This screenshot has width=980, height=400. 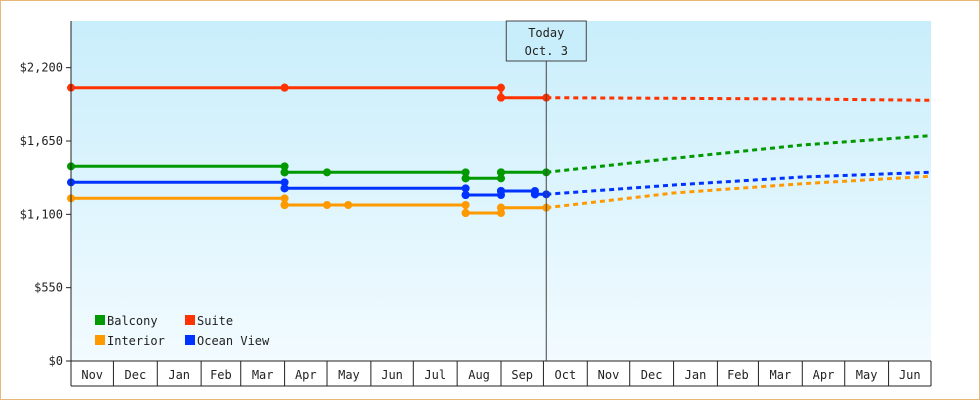 What do you see at coordinates (546, 41) in the screenshot?
I see `today-box` at bounding box center [546, 41].